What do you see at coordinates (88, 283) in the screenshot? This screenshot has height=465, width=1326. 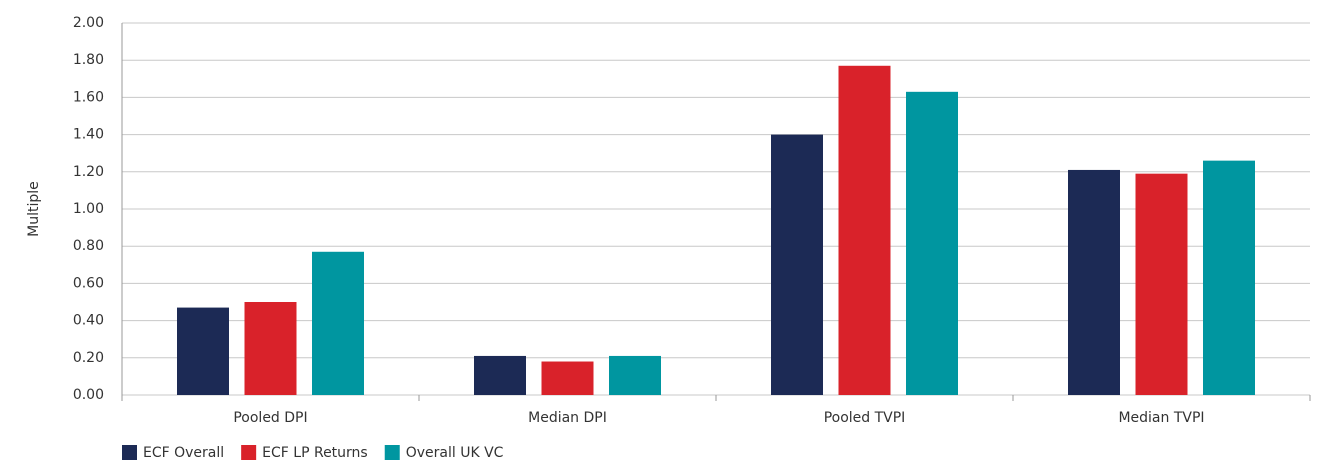 I see `y-tick-label: 0.60` at bounding box center [88, 283].